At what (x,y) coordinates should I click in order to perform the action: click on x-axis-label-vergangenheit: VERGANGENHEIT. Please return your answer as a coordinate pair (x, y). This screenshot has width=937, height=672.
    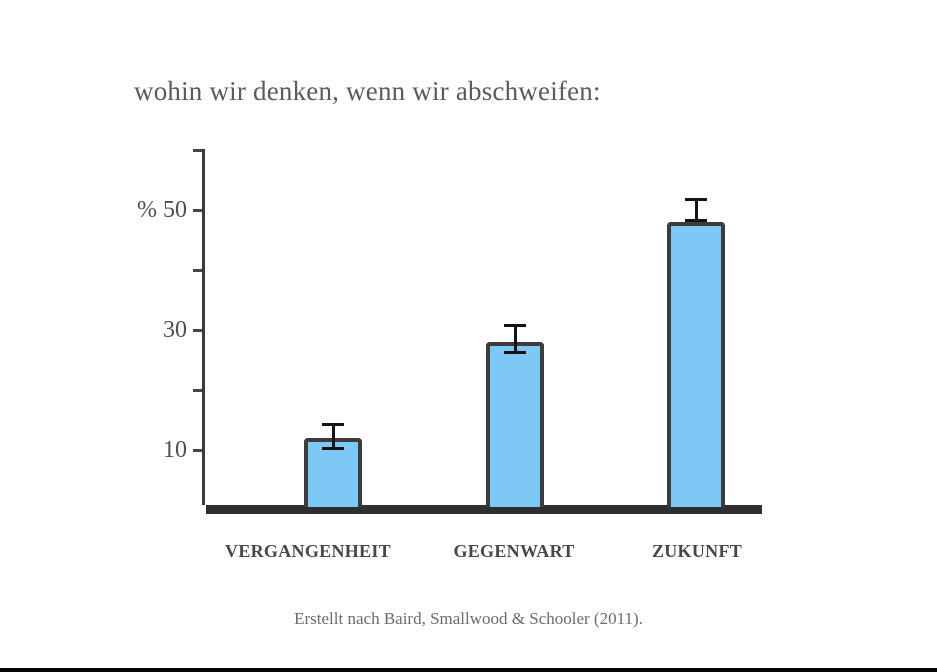
    Looking at the image, I should click on (308, 551).